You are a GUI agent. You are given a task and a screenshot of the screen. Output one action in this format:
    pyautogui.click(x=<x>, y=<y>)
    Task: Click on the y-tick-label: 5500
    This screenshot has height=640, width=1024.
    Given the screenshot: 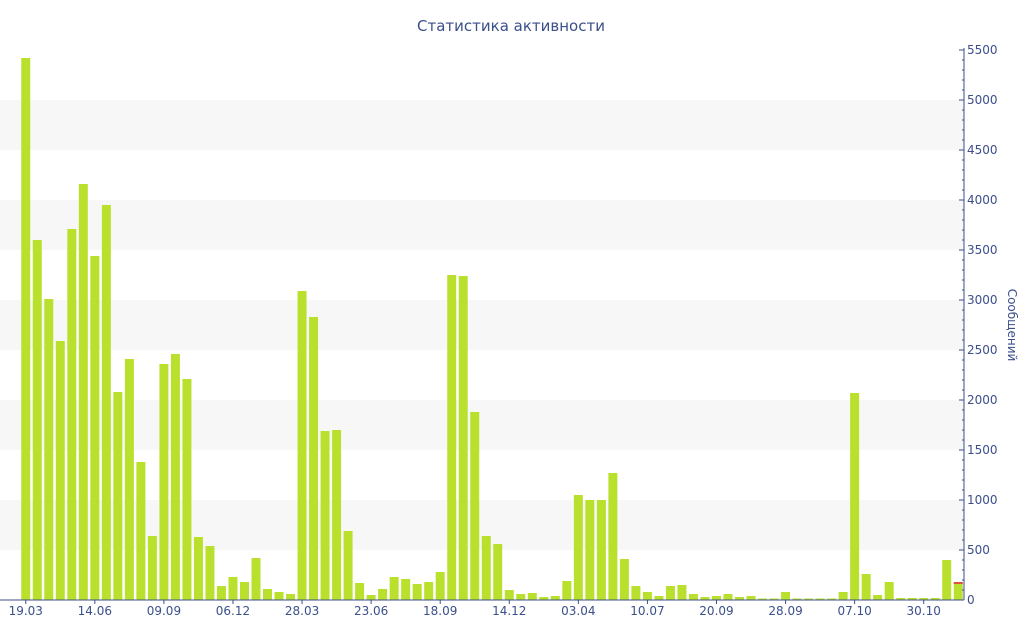 What is the action you would take?
    pyautogui.click(x=982, y=50)
    